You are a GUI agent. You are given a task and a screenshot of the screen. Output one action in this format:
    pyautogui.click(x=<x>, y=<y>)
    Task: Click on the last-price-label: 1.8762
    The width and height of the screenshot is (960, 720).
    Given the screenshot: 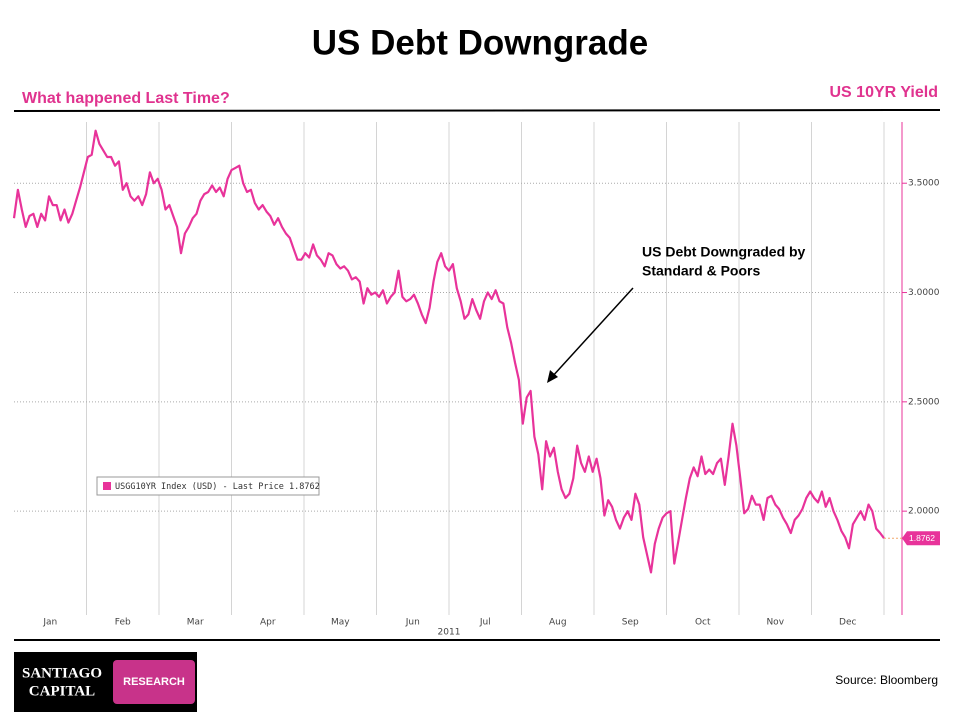 What is the action you would take?
    pyautogui.click(x=922, y=538)
    